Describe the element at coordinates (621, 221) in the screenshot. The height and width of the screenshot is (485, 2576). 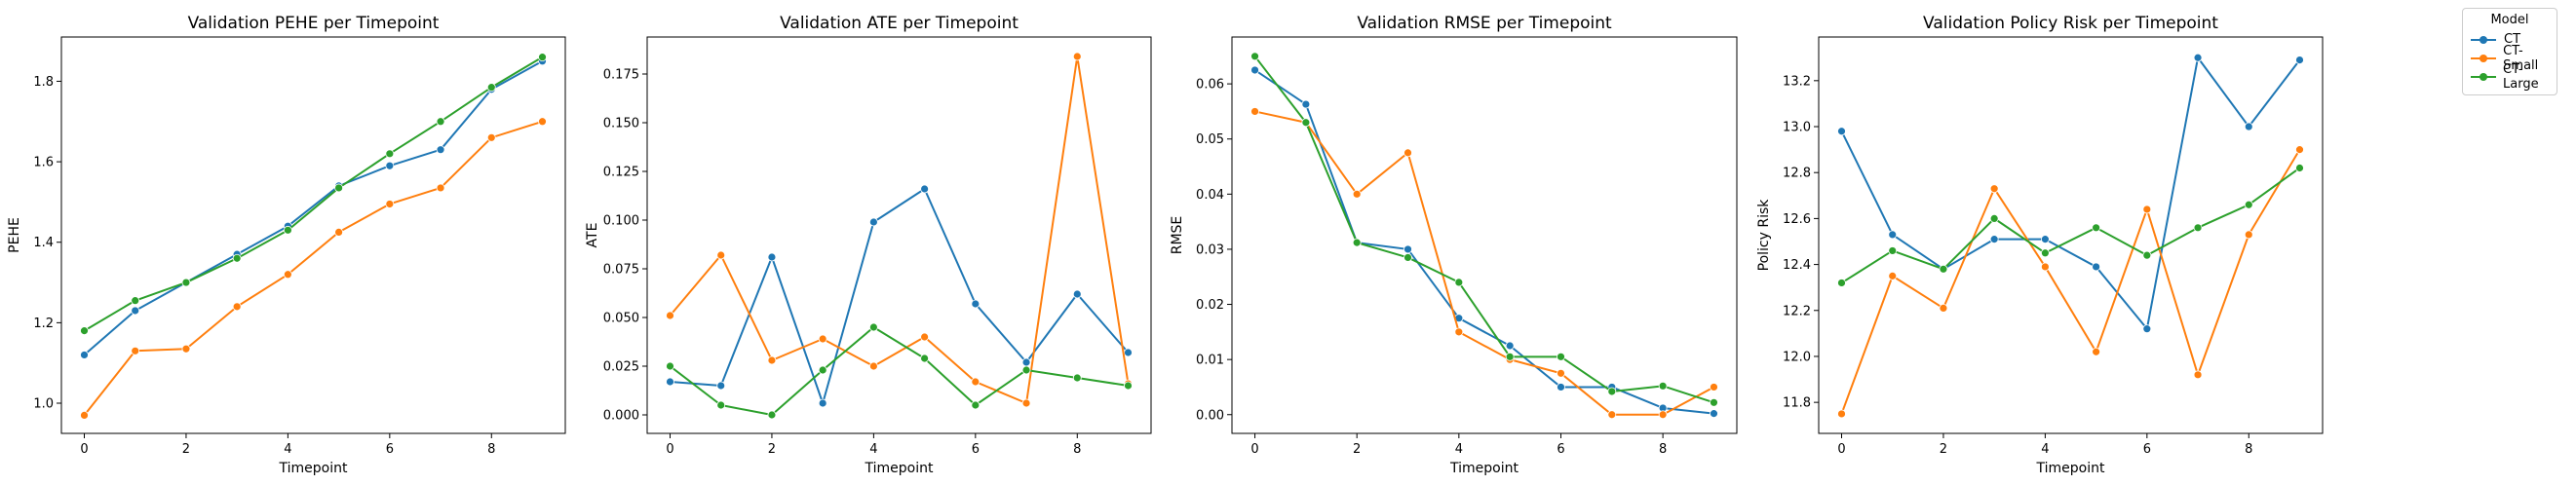
I see `y-tick-label: 0.100` at that location.